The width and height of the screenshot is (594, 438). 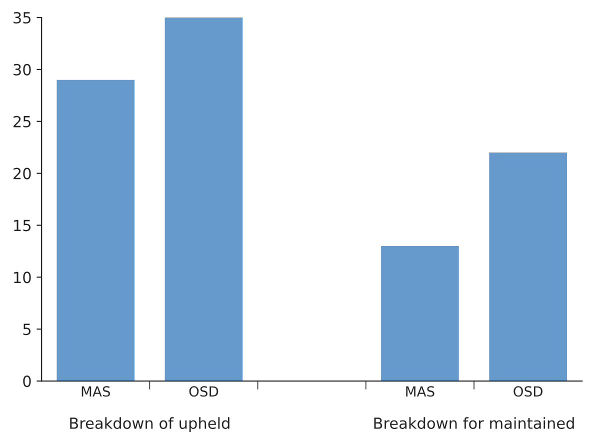 I want to click on y-tick-label: 25, so click(x=22, y=122).